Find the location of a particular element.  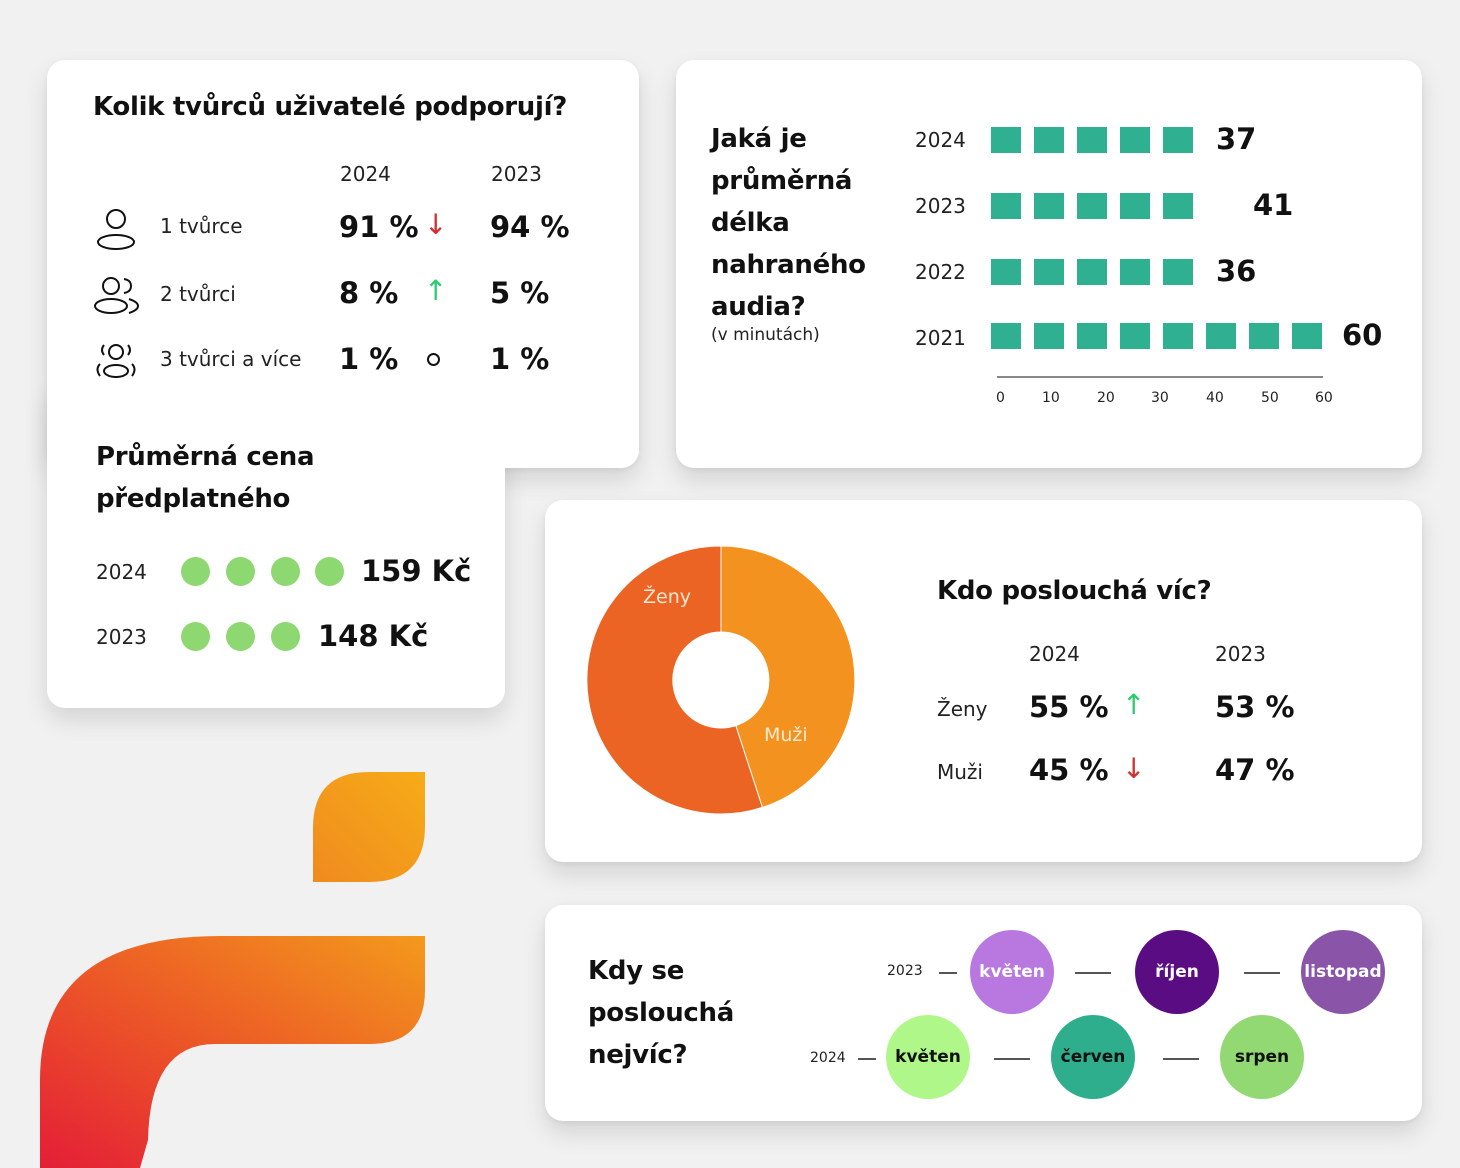

bar-value: 37 is located at coordinates (1236, 139).